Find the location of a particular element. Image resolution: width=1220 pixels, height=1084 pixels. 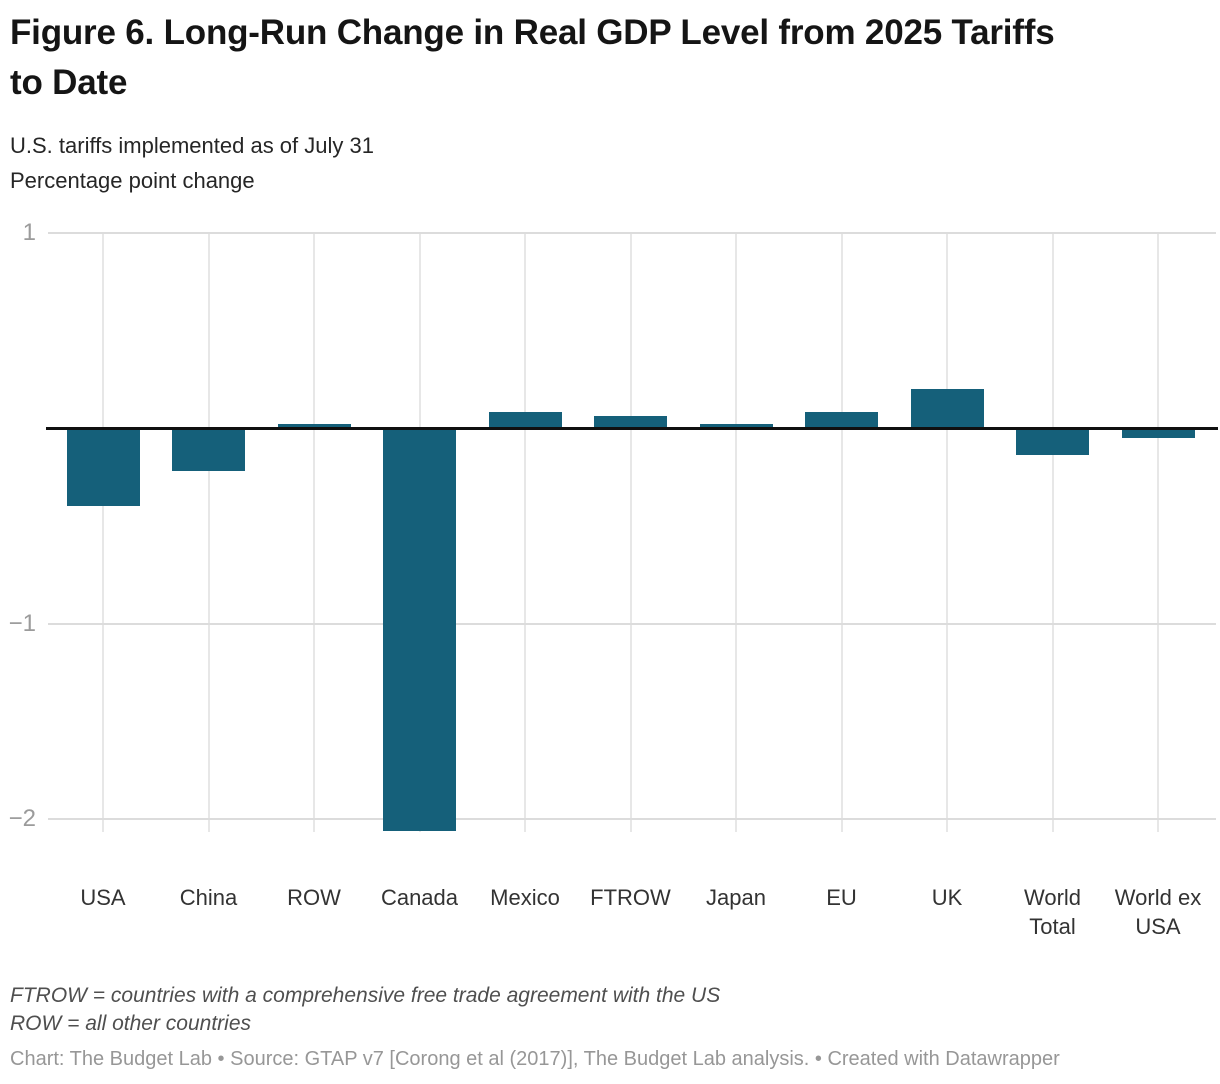

y-axis-tick-label: −1 is located at coordinates (22, 623).